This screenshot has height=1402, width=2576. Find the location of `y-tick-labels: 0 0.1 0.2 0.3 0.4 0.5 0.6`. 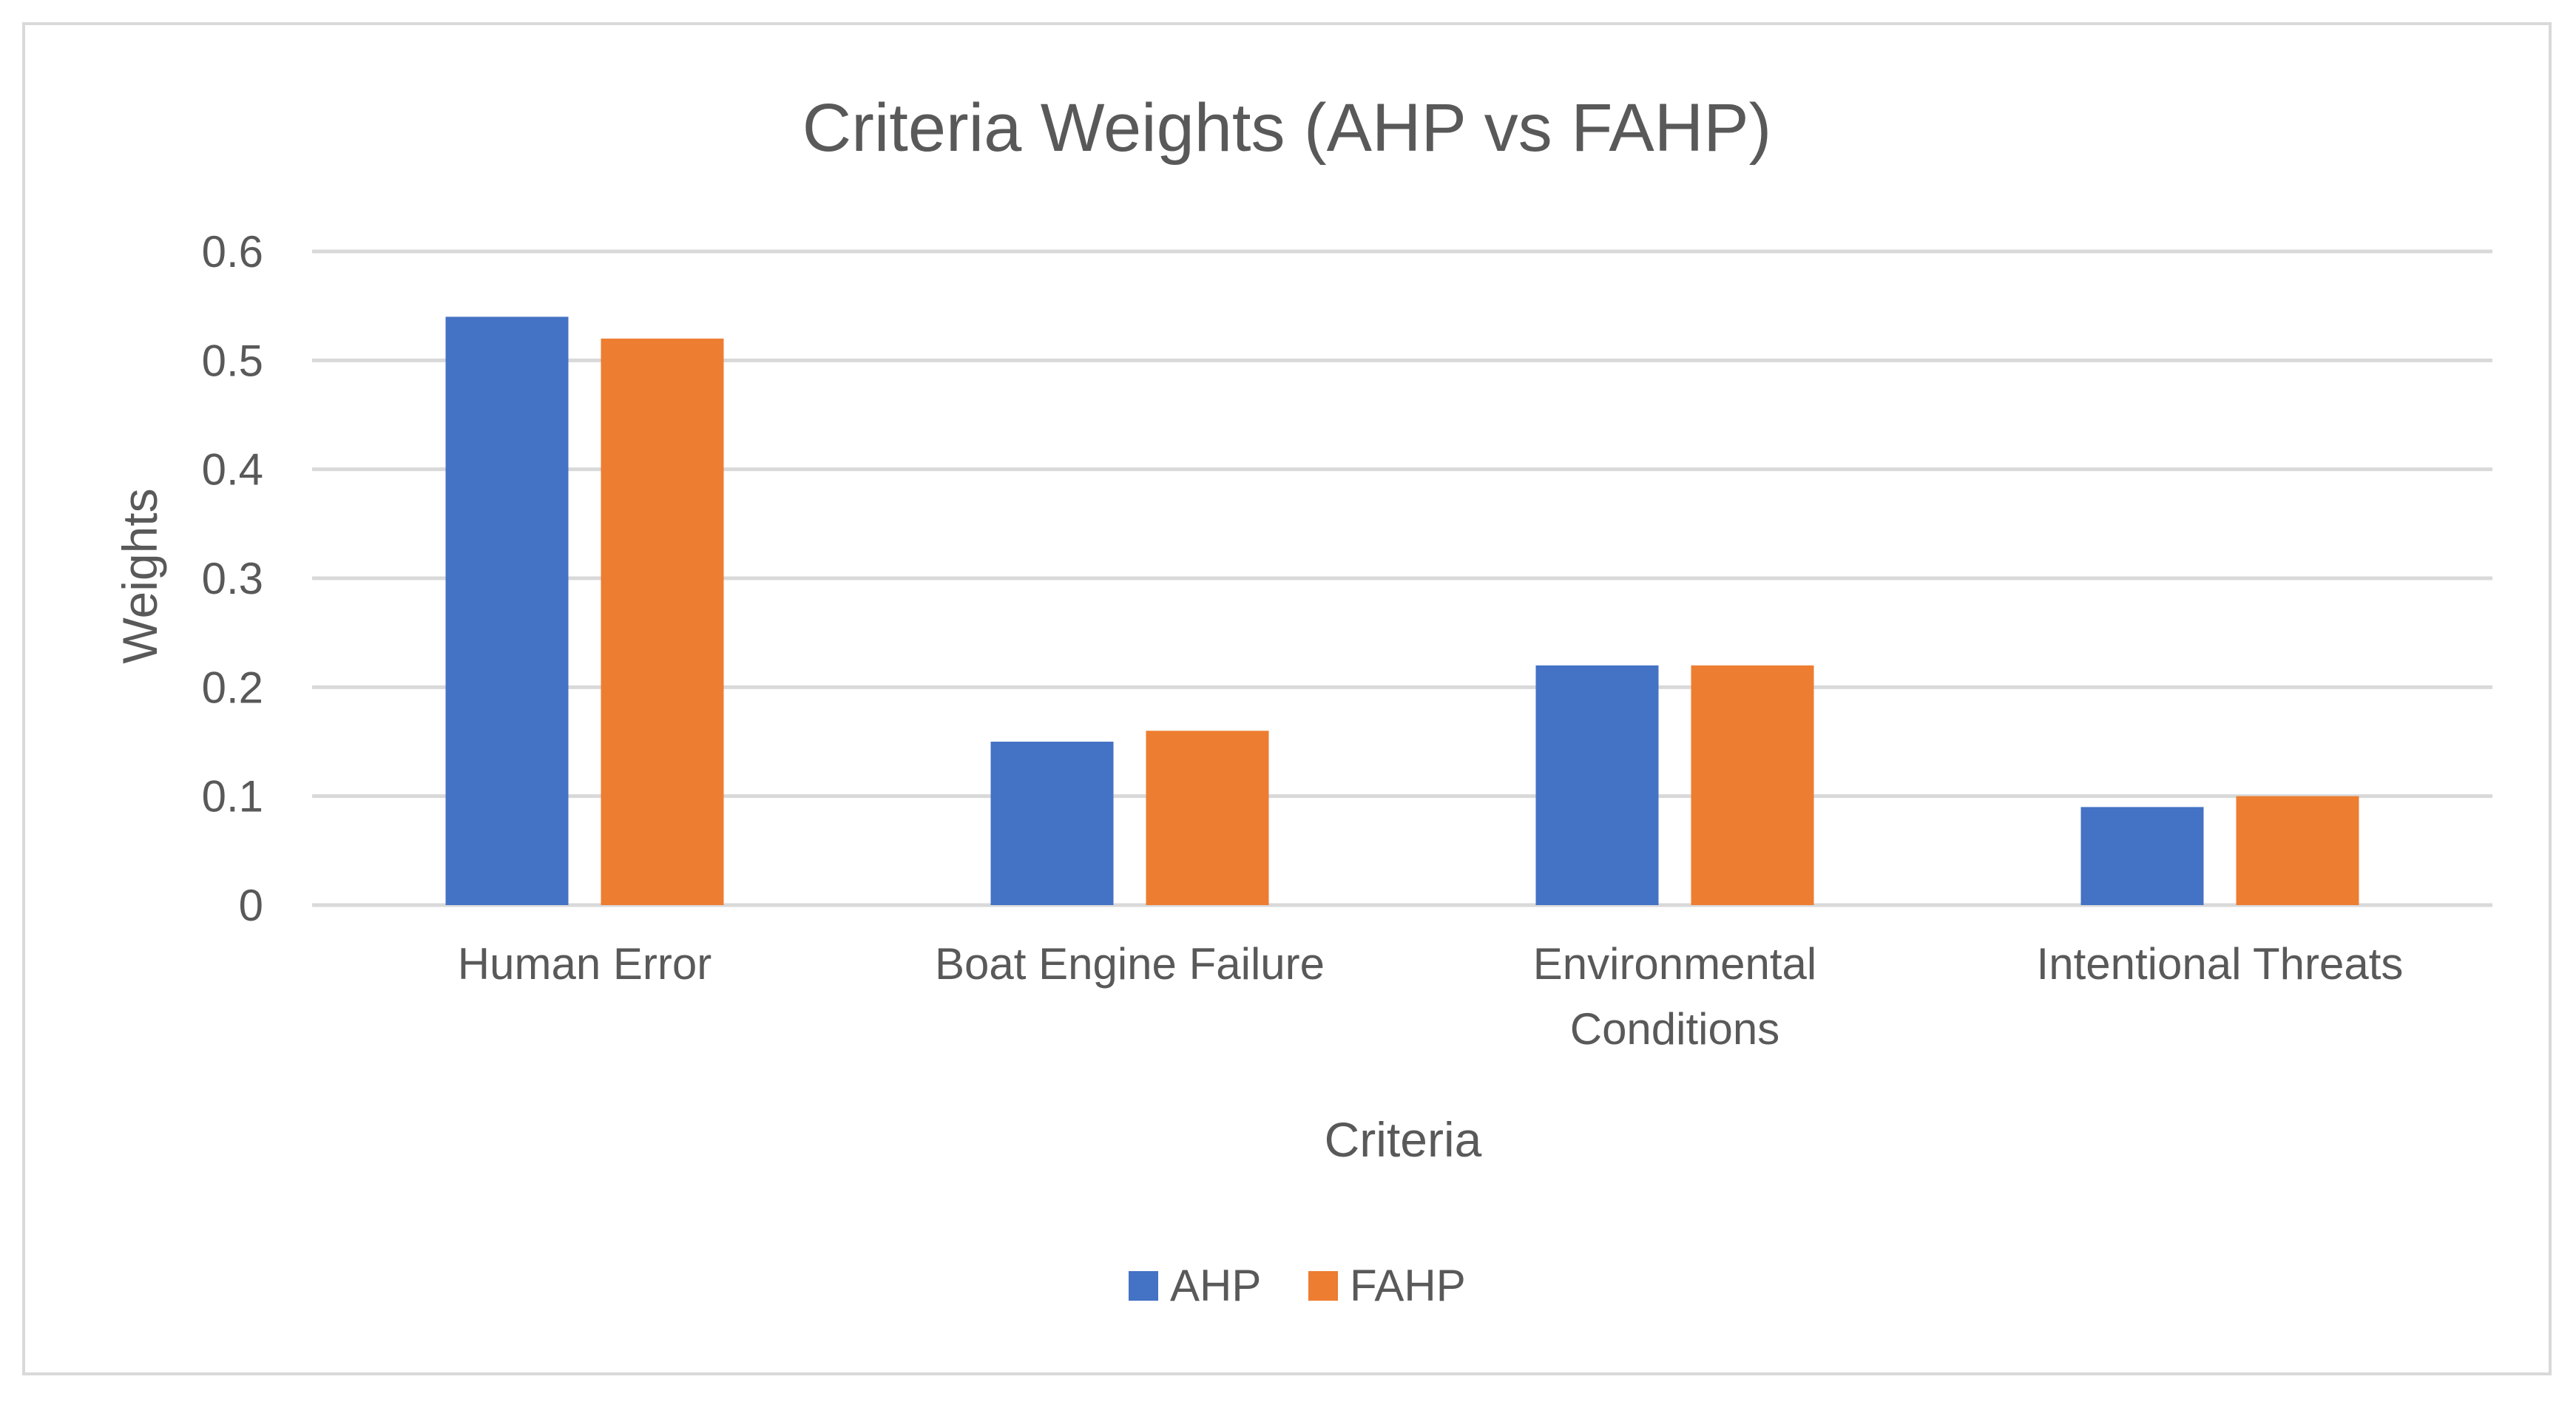

y-tick-labels: 0 0.1 0.2 0.3 0.4 0.5 0.6 is located at coordinates (232, 579).